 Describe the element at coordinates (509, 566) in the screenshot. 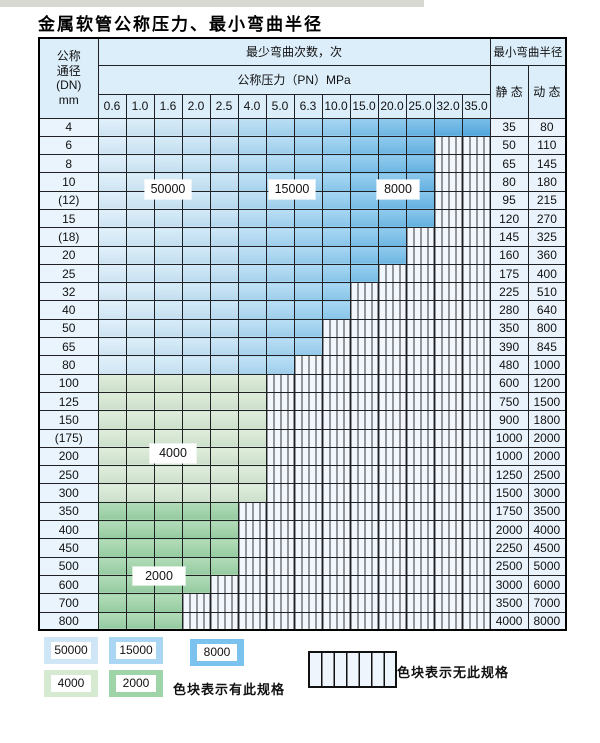

I see `static-radius-value: 2500` at that location.